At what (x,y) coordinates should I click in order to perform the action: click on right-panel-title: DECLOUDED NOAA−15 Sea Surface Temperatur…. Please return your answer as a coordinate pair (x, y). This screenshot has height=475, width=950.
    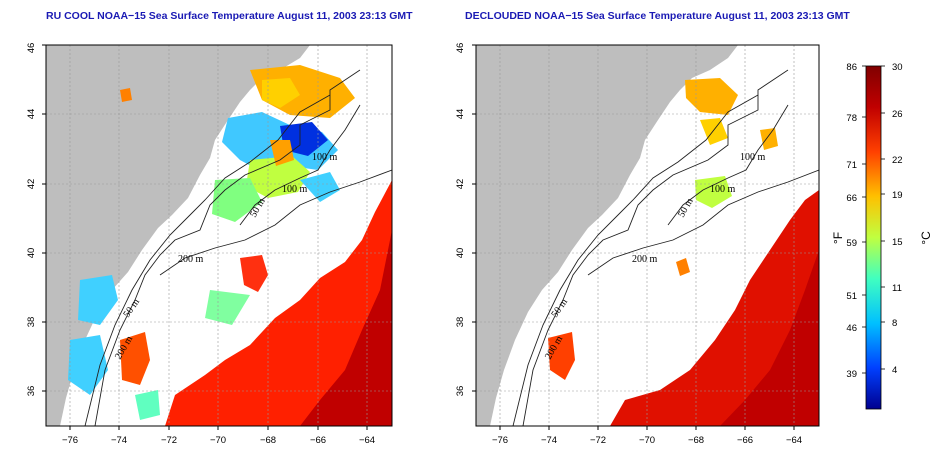
    Looking at the image, I should click on (657, 16).